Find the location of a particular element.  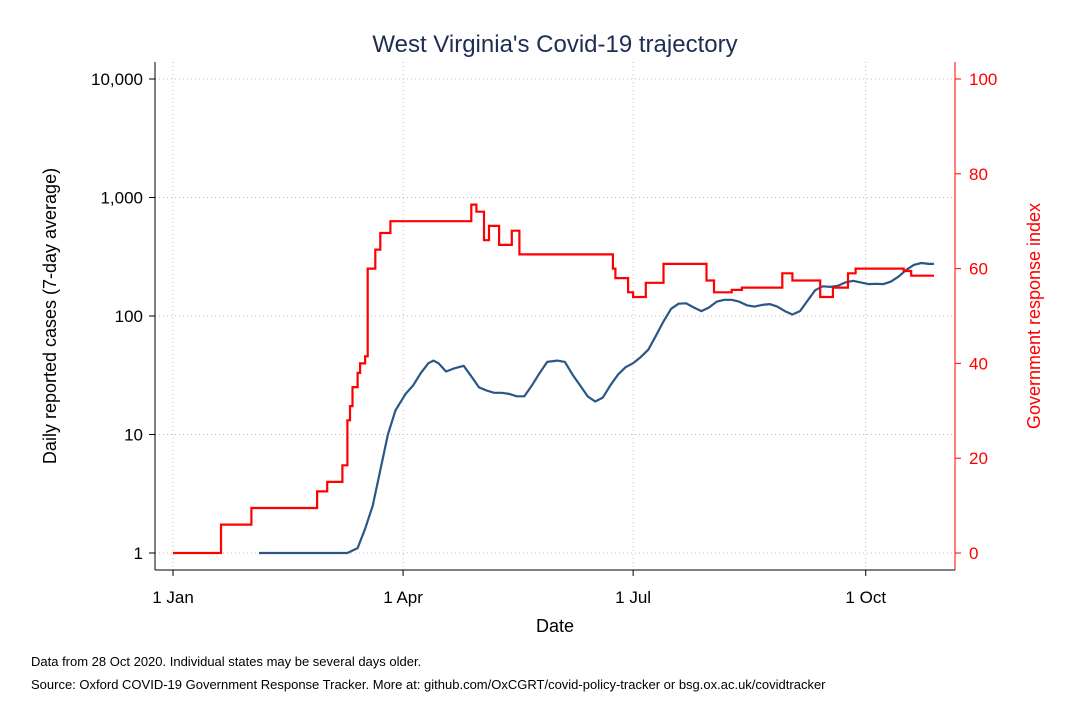

chart-title: West Virginia's Covid-19 trajectory is located at coordinates (554, 44).